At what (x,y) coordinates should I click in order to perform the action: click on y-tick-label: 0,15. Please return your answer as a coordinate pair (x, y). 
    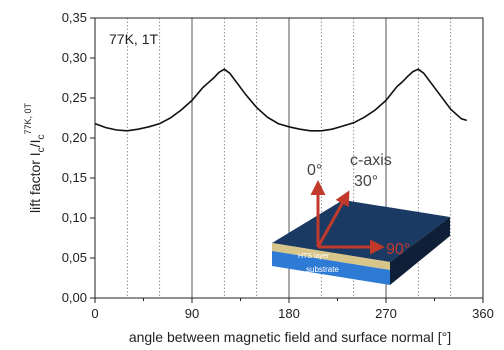
    Looking at the image, I should click on (74, 177).